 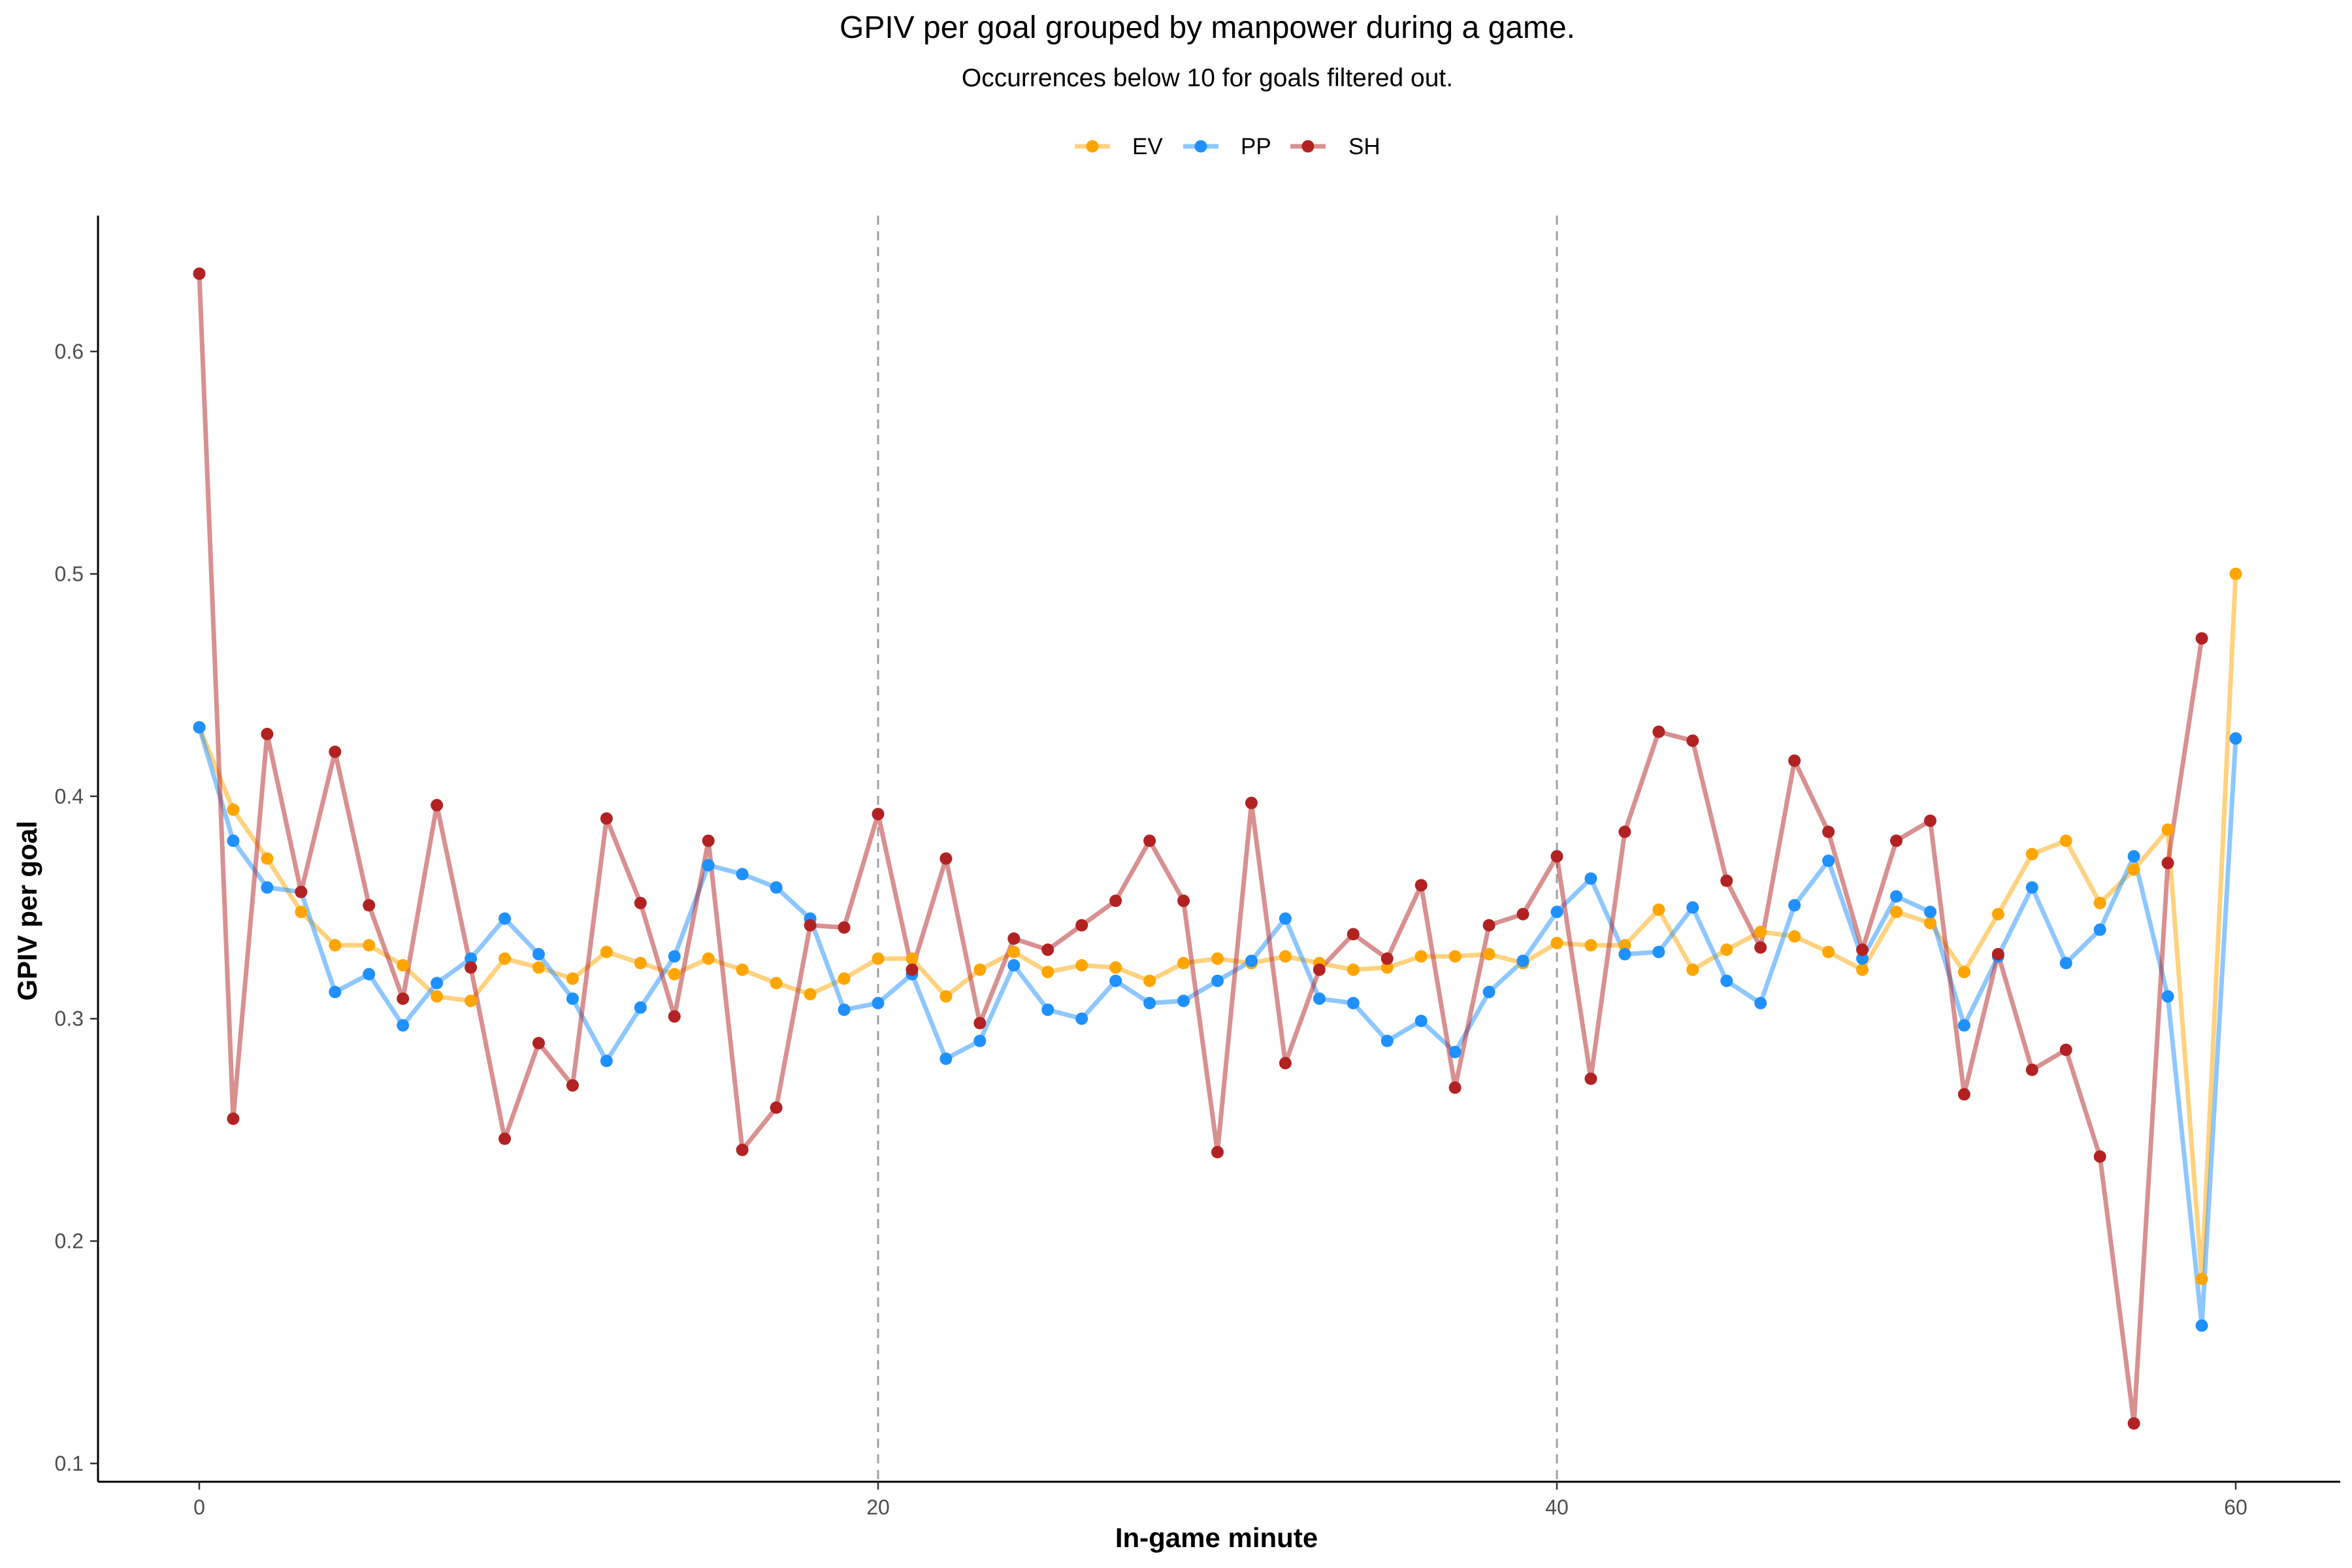 I want to click on y-axis-ticks: 0.1 0.2 0.3 0.4 0.5 0.6, so click(x=76, y=907).